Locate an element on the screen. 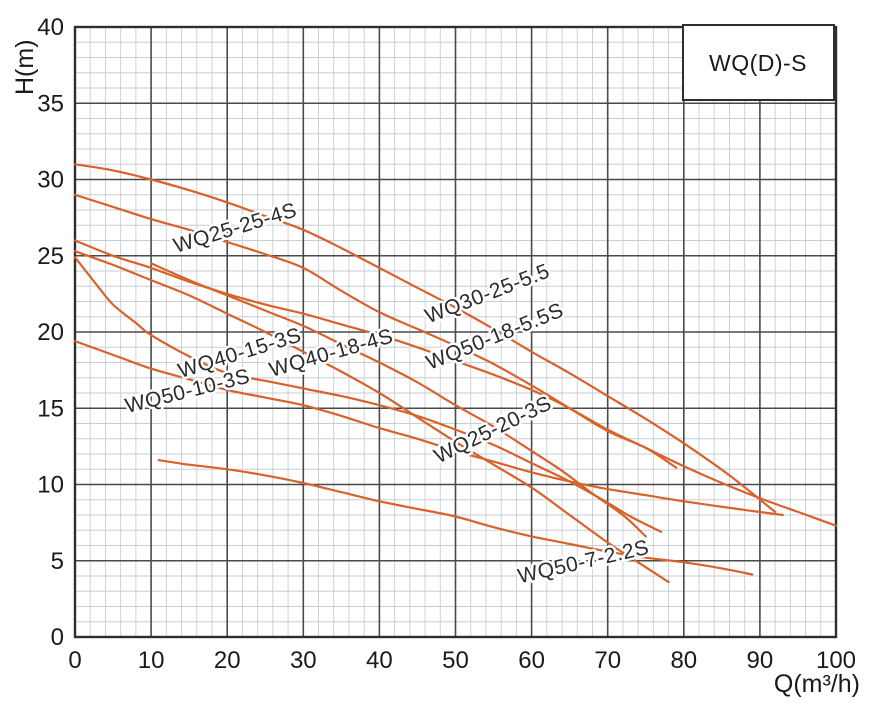 The width and height of the screenshot is (892, 707). y-tick-label: 25 is located at coordinates (50, 256).